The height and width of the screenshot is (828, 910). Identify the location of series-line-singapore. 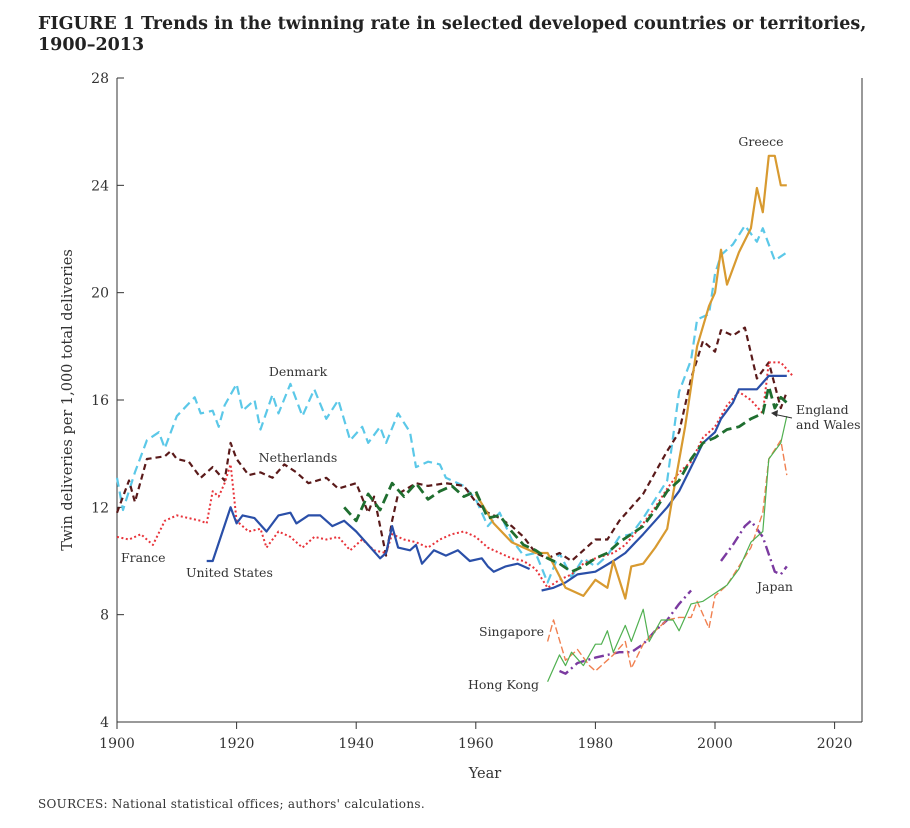
(667, 555).